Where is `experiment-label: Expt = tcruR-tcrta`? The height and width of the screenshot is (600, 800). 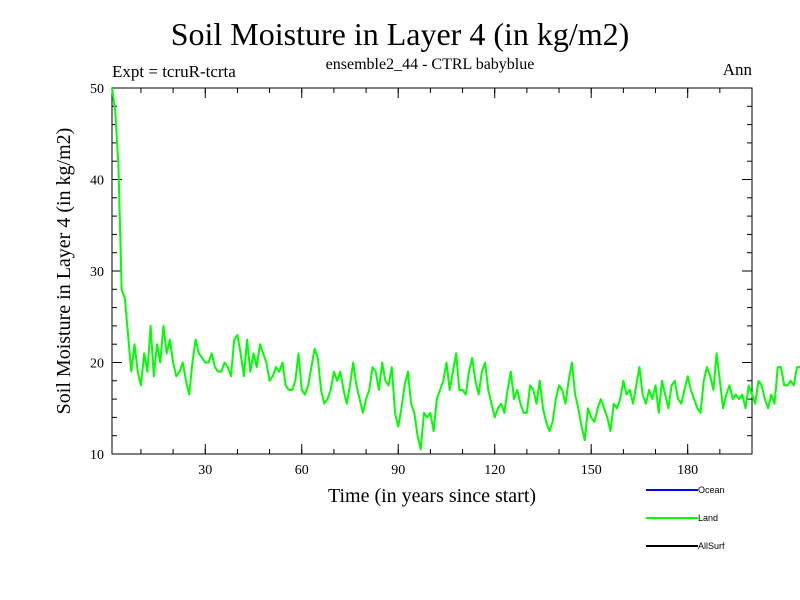
experiment-label: Expt = tcruR-tcrta is located at coordinates (174, 71).